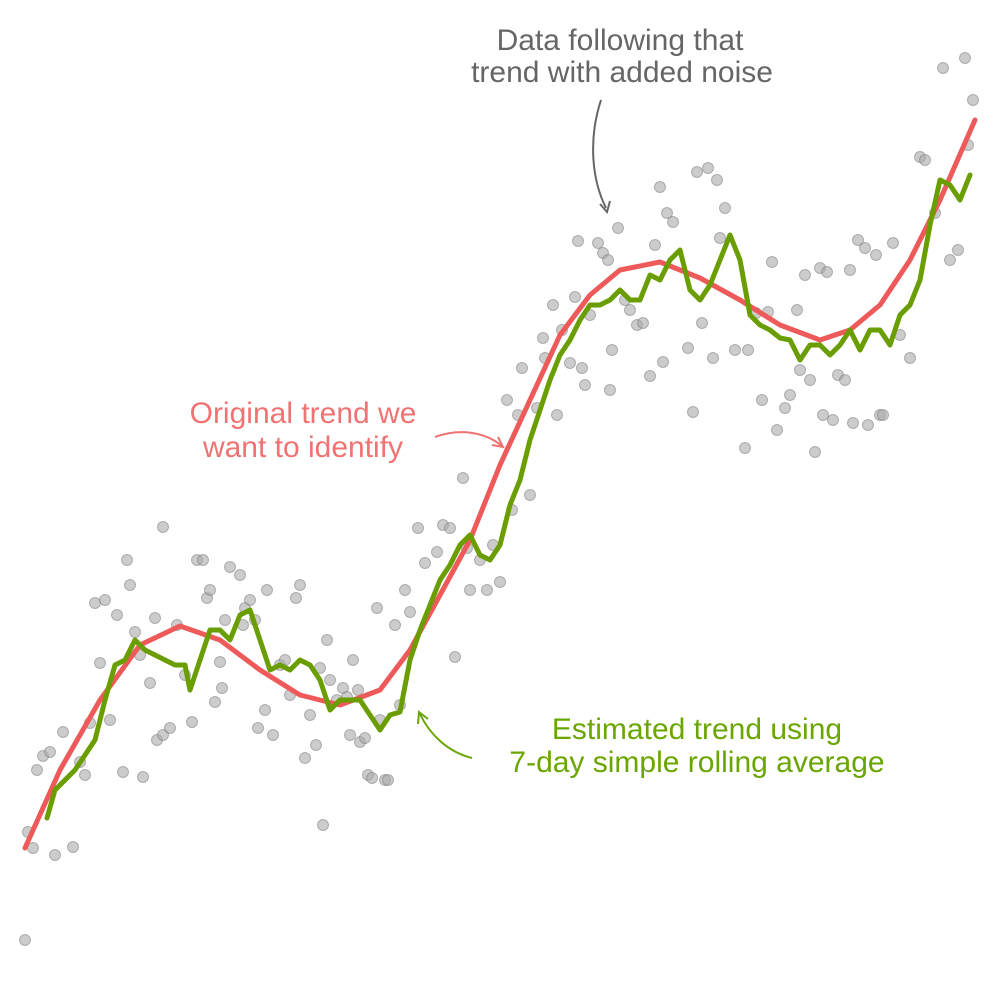 The image size is (1000, 1000). I want to click on annotation: 7-day simple rolling average, so click(696, 762).